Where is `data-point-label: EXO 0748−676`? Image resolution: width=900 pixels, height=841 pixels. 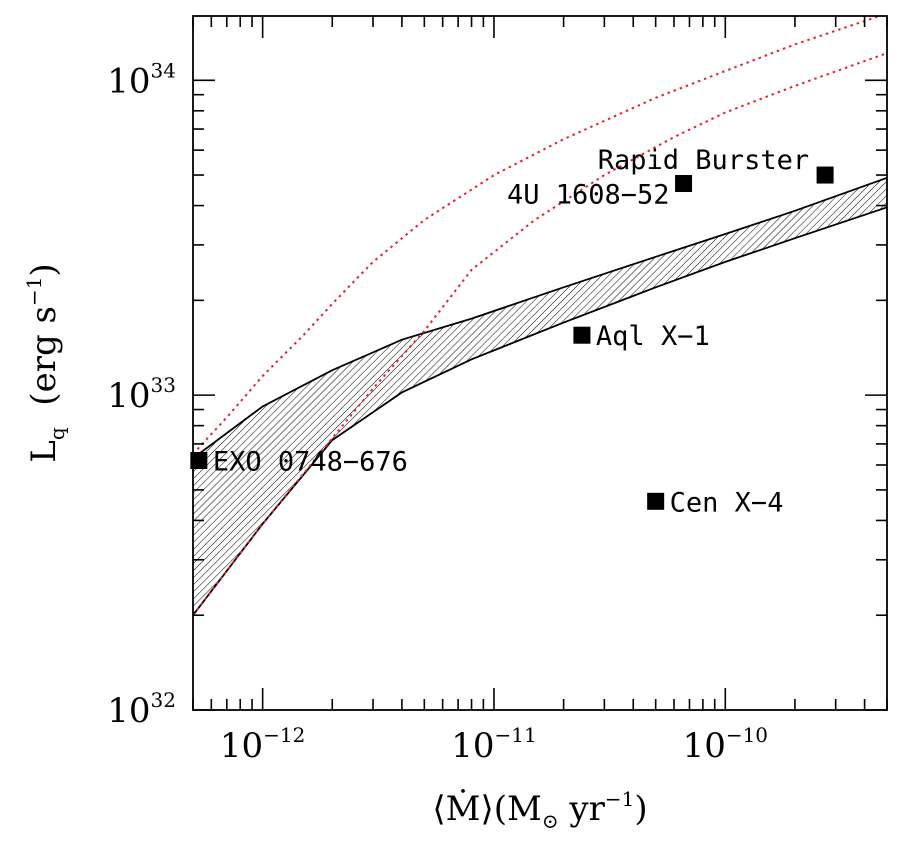 data-point-label: EXO 0748−676 is located at coordinates (310, 462).